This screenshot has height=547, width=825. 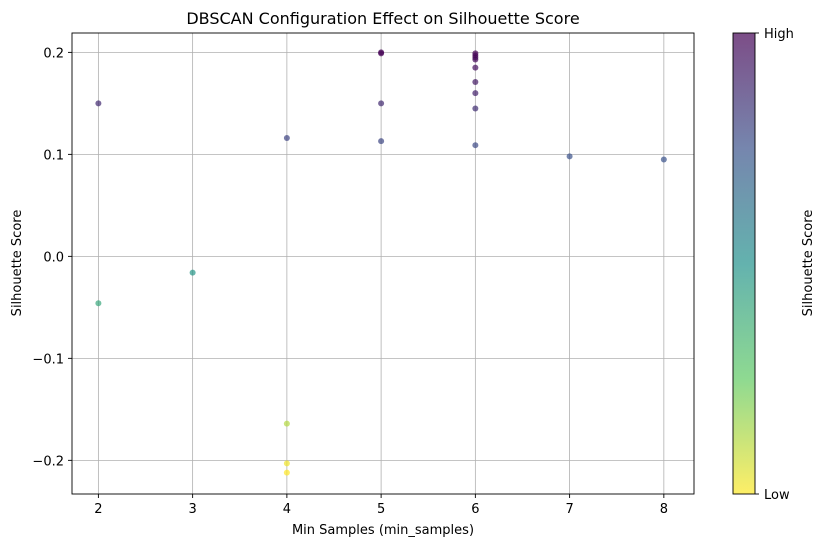 I want to click on x-axis: 2 3 4 5 6 7 8, so click(x=381, y=505).